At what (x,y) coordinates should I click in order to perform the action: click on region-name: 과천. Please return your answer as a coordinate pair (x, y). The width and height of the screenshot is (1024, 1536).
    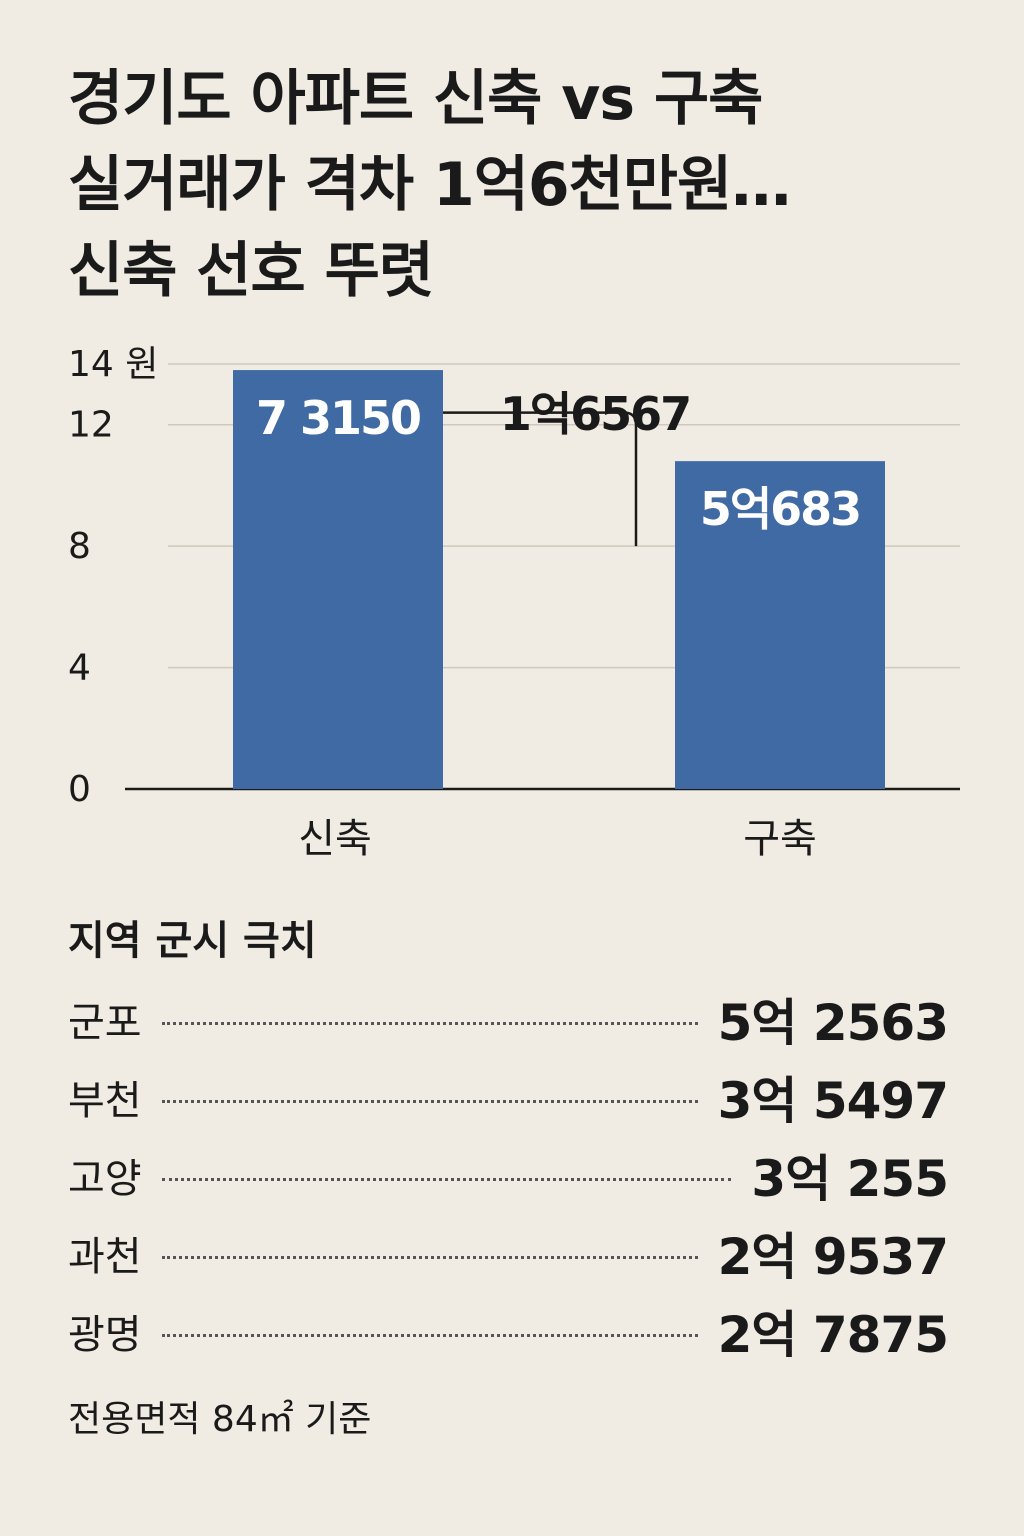
    Looking at the image, I should click on (105, 1257).